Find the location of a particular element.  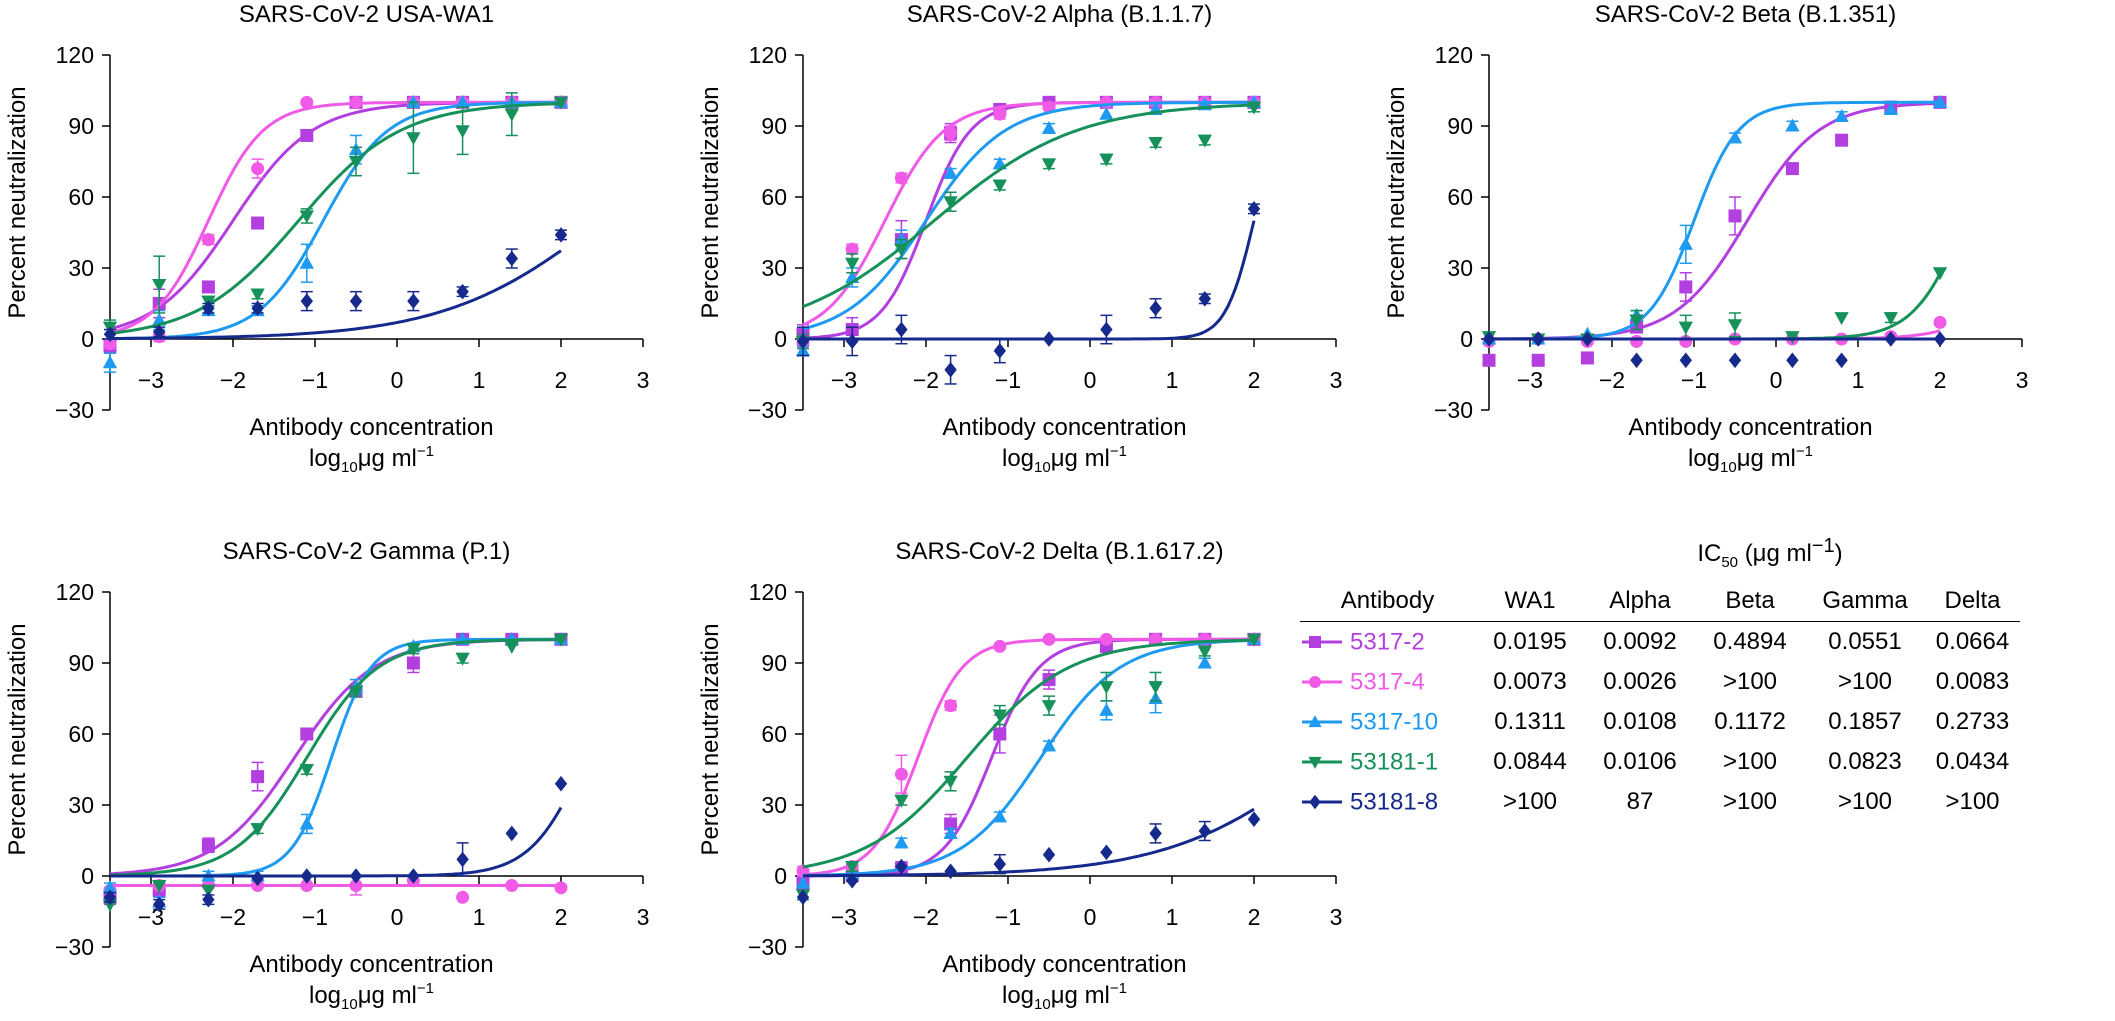

ic50-value-gamma: >100 is located at coordinates (1865, 681).